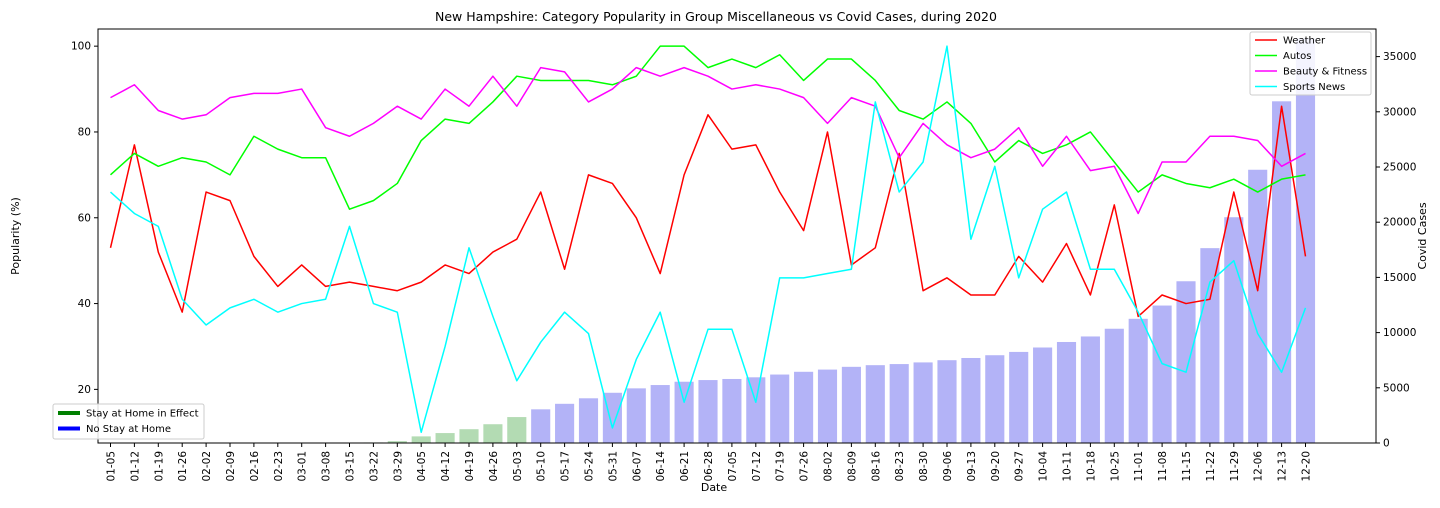 Image resolution: width=1440 pixels, height=508 pixels. Describe the element at coordinates (255, 466) in the screenshot. I see `x-tick-label-02-16: 02-16` at that location.